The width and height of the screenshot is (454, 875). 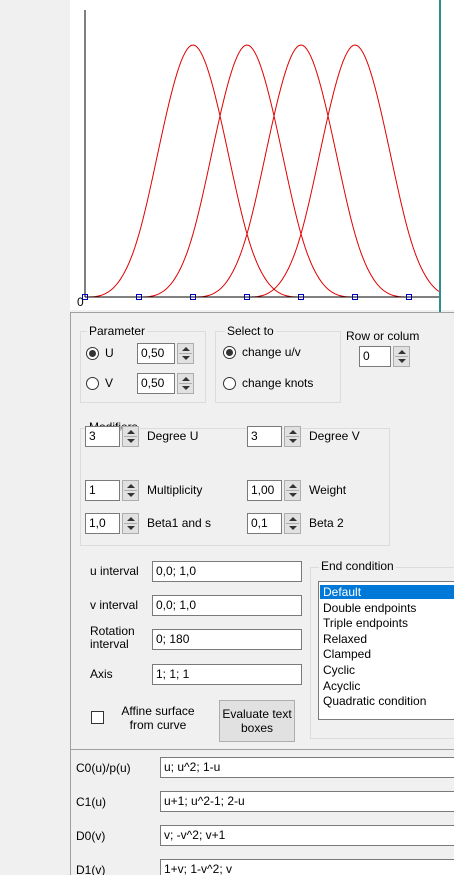 I want to click on curve-label: C1(u), so click(x=91, y=802).